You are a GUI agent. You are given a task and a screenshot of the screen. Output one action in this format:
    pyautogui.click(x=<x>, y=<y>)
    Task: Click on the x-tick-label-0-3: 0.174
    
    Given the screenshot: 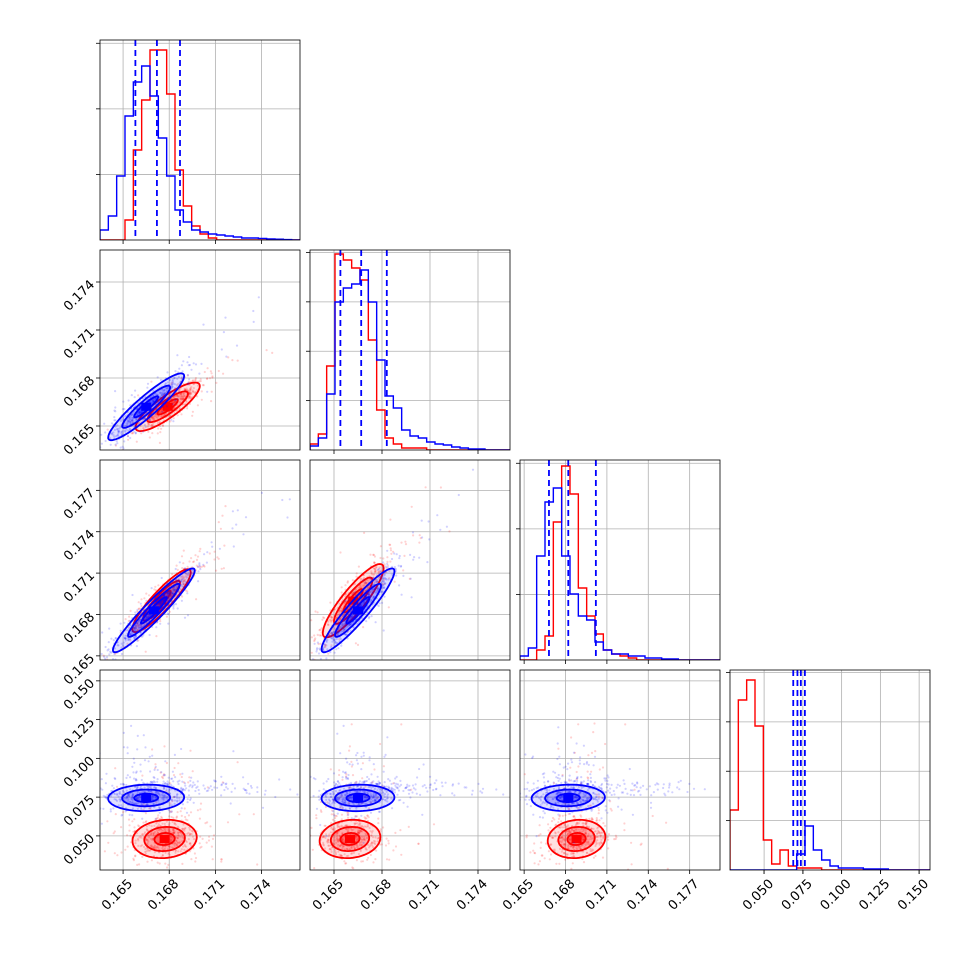 What is the action you would take?
    pyautogui.click(x=256, y=895)
    